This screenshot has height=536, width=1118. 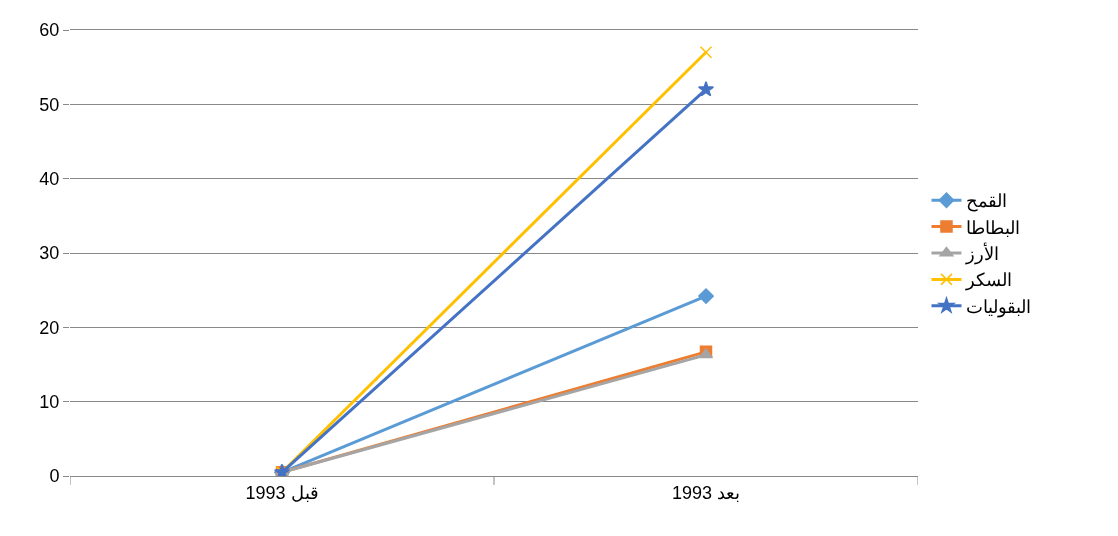 What do you see at coordinates (999, 307) in the screenshot?
I see `legend-label: البقوليات` at bounding box center [999, 307].